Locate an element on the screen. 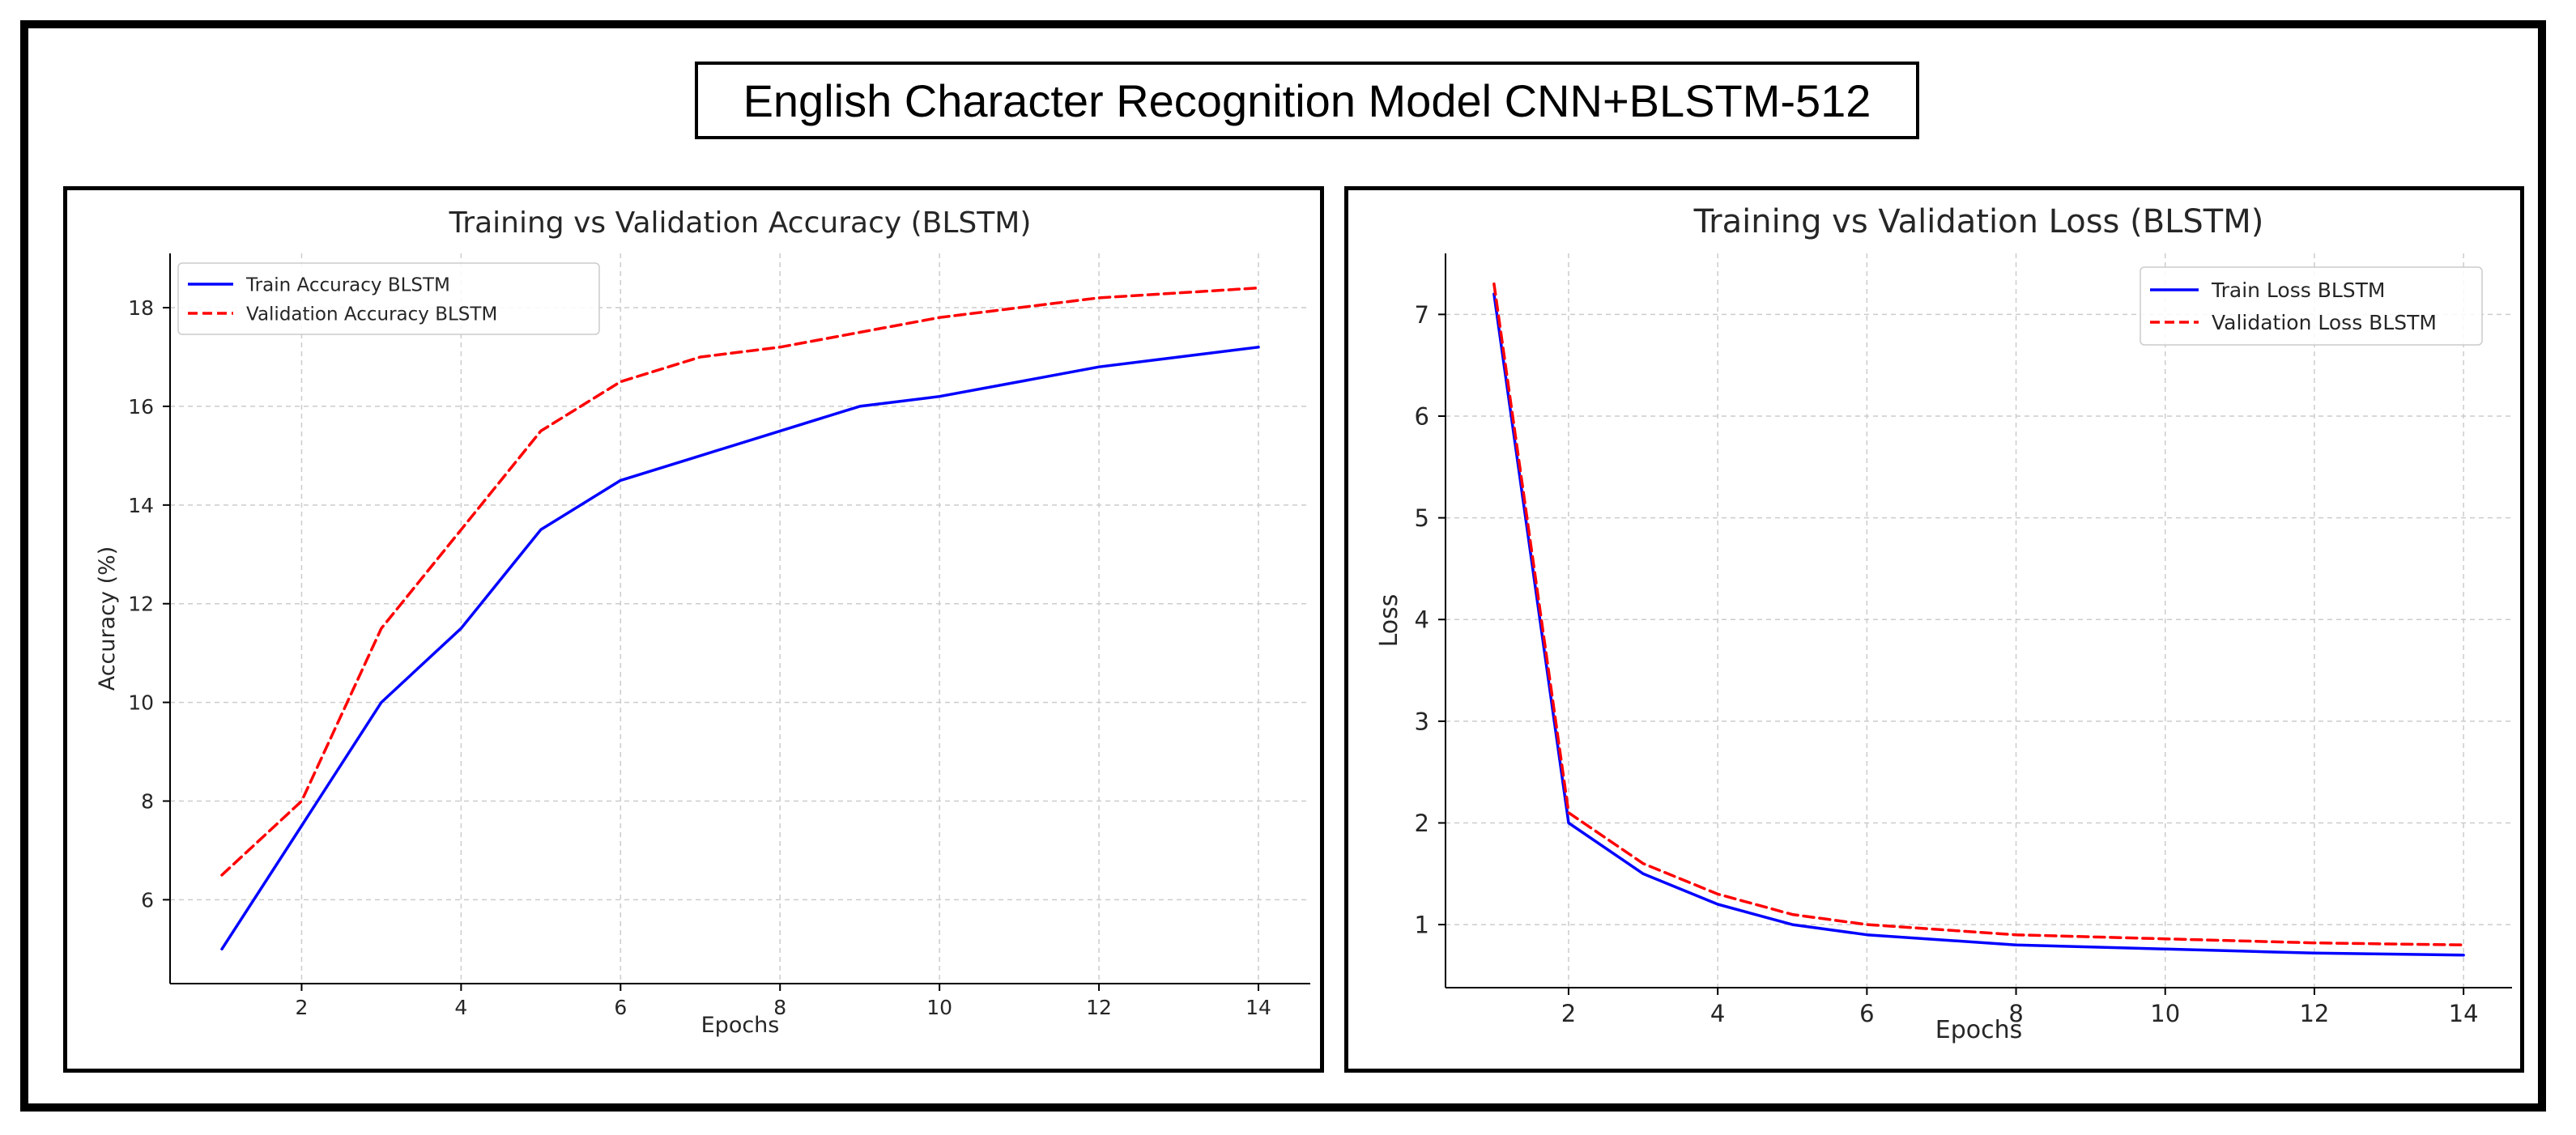 Image resolution: width=2576 pixels, height=1135 pixels. y-tick-label: 2 is located at coordinates (1422, 823).